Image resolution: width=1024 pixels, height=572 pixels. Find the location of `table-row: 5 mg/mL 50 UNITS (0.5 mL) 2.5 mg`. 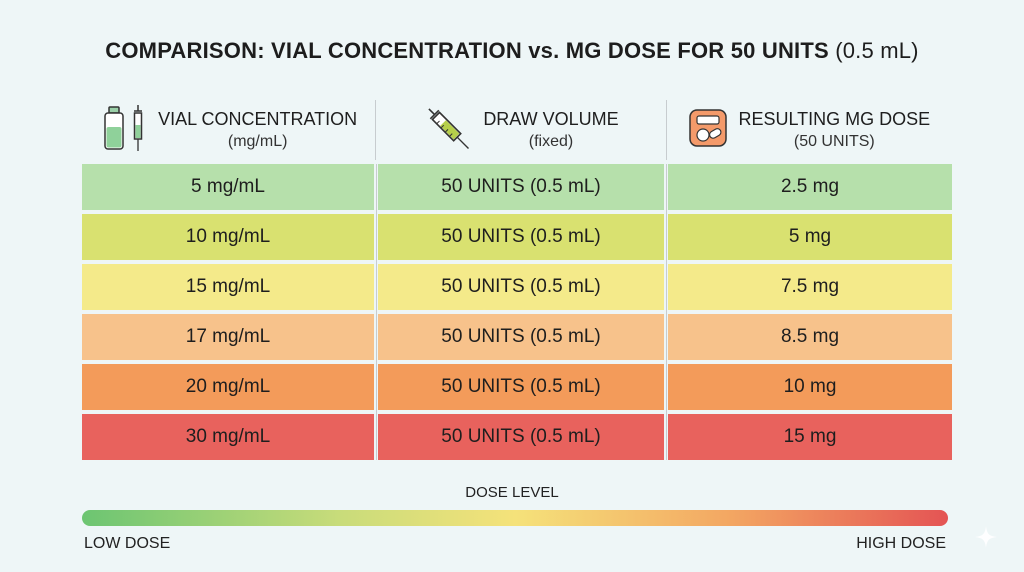

table-row: 5 mg/mL 50 UNITS (0.5 mL) 2.5 mg is located at coordinates (517, 187).